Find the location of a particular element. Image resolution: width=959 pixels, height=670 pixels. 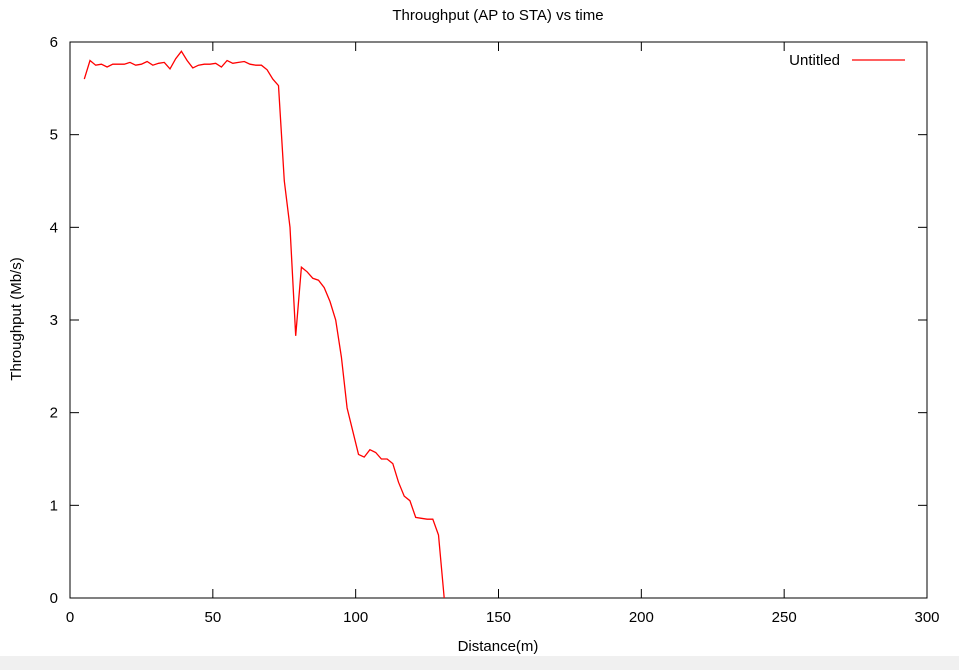

chart-title: Throughput (AP to STA) vs time is located at coordinates (497, 15).